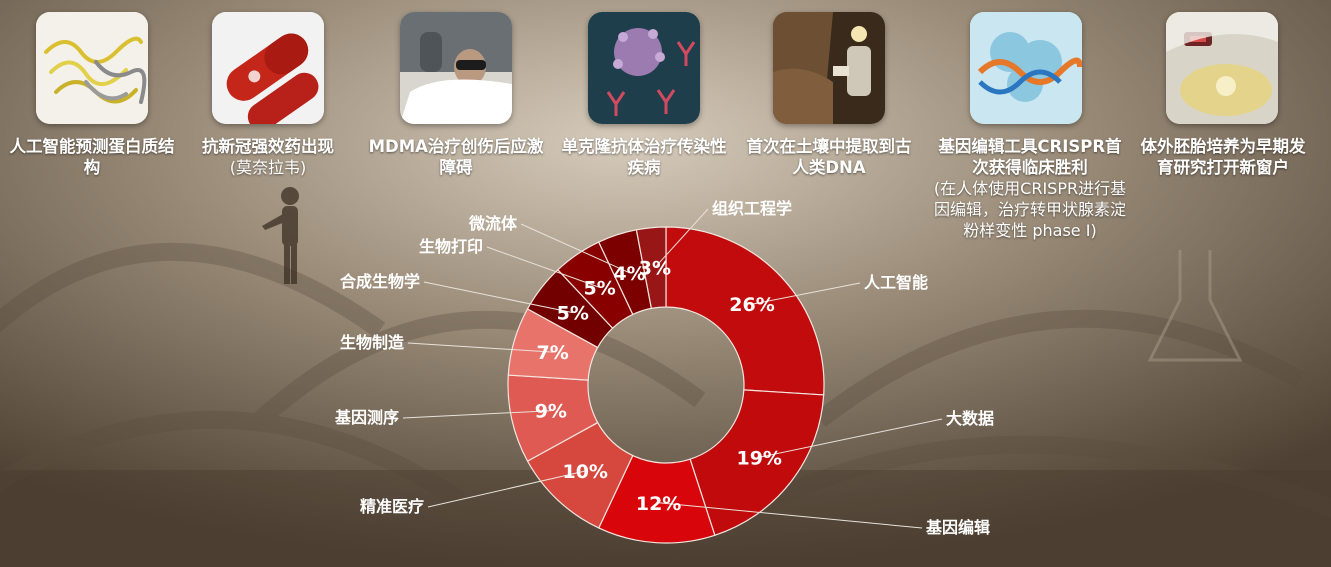  I want to click on slice-category-label: 精准医疗, so click(392, 506).